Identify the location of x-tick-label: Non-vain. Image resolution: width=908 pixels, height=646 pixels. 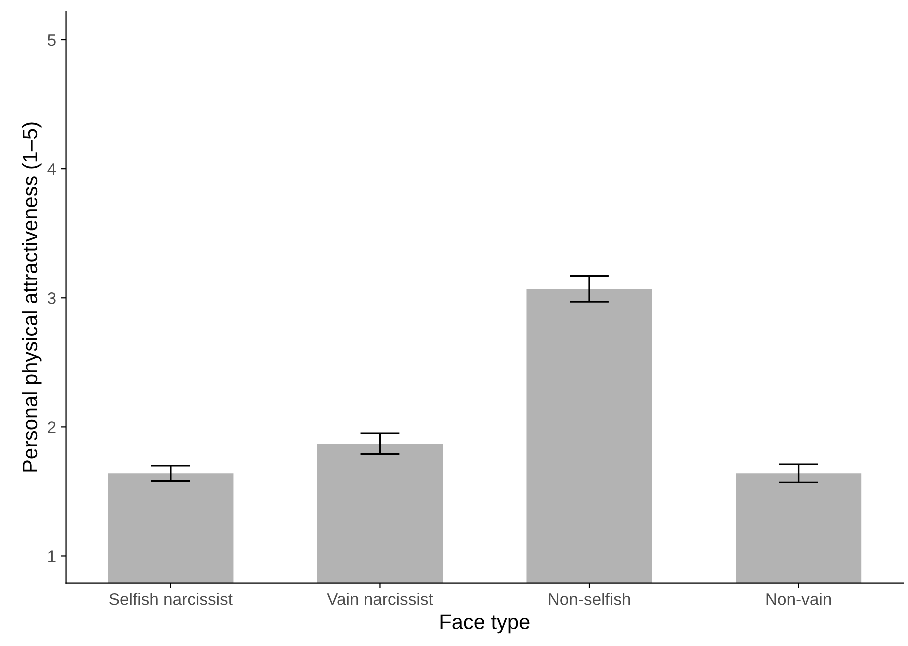
(799, 599).